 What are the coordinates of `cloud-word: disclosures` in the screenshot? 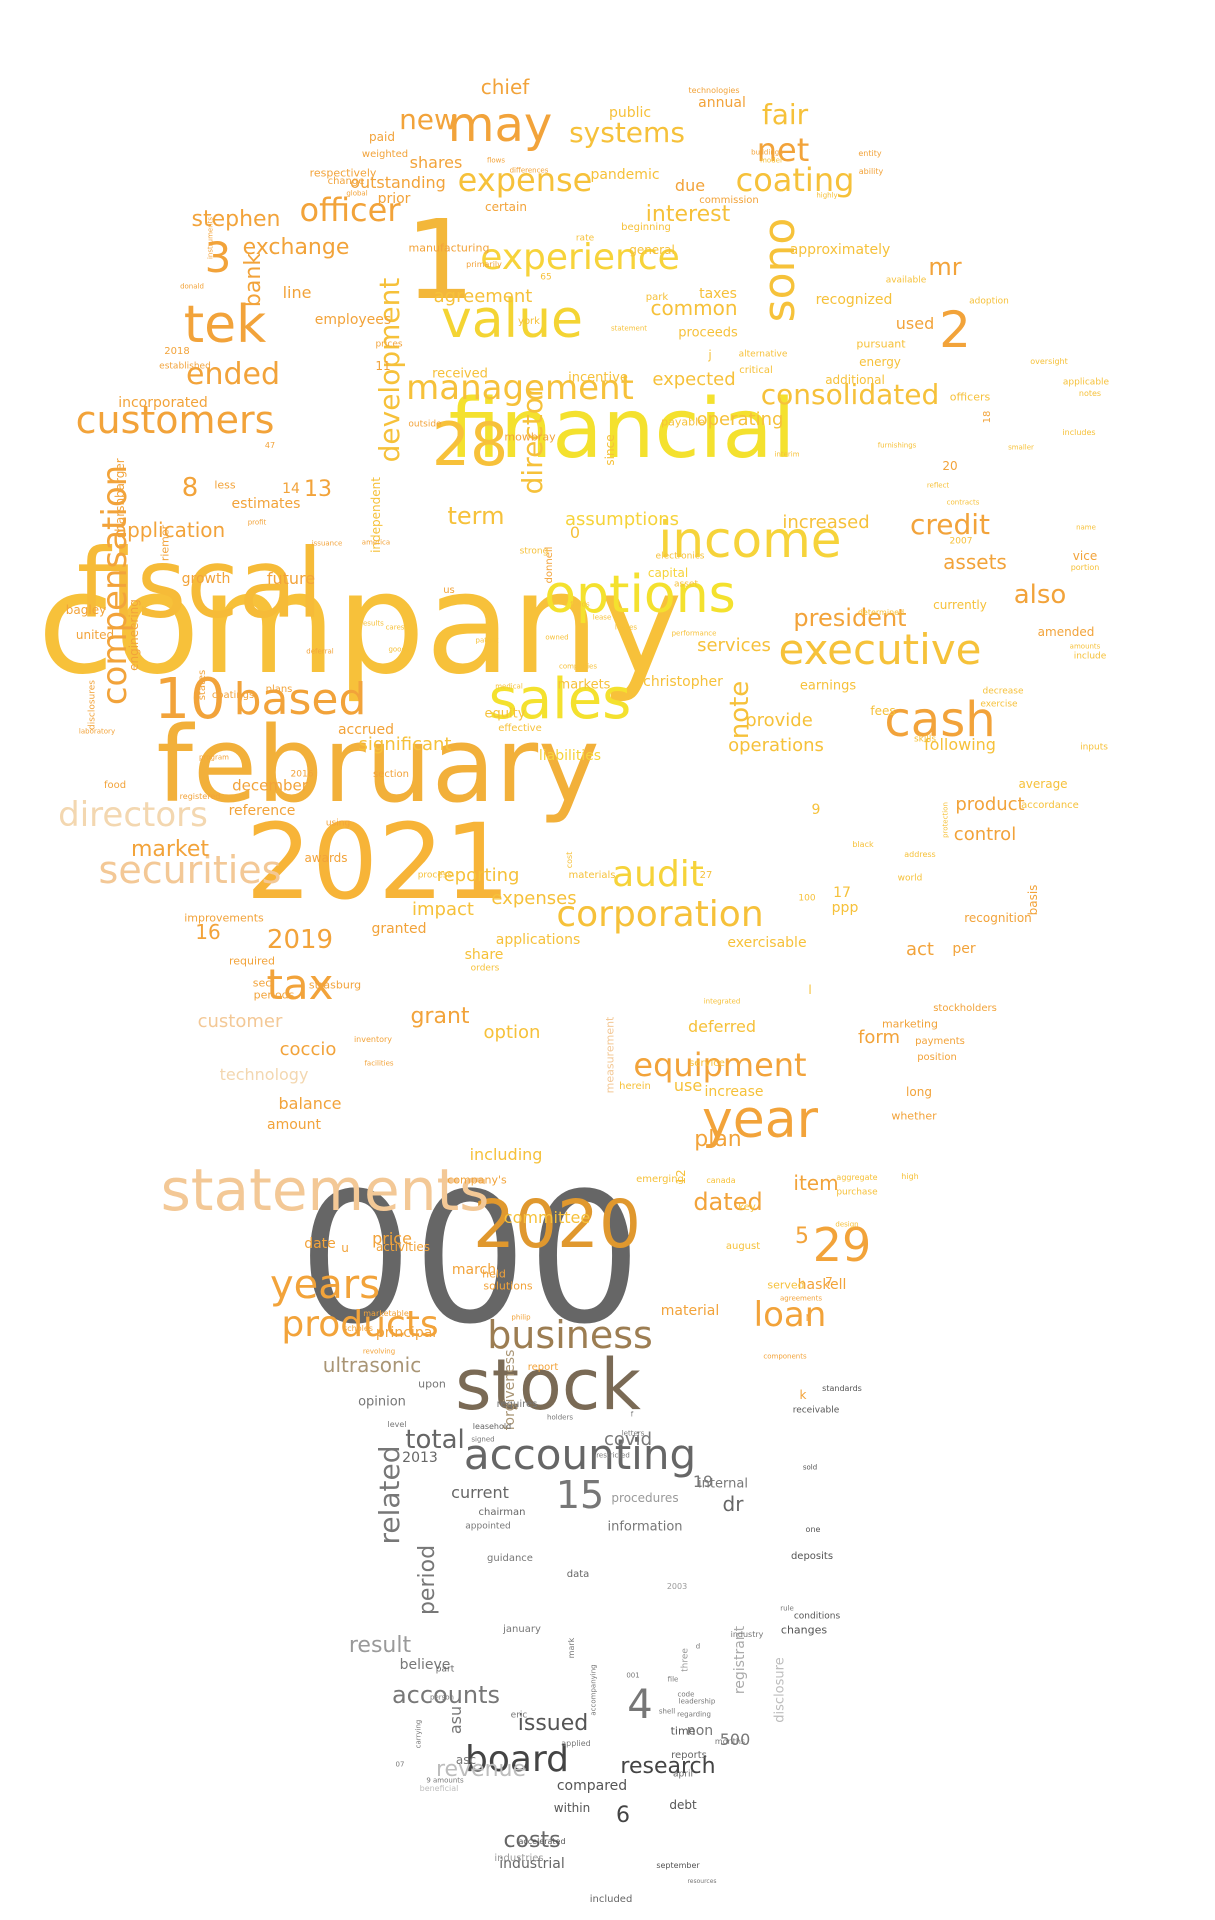 It's located at (92, 705).